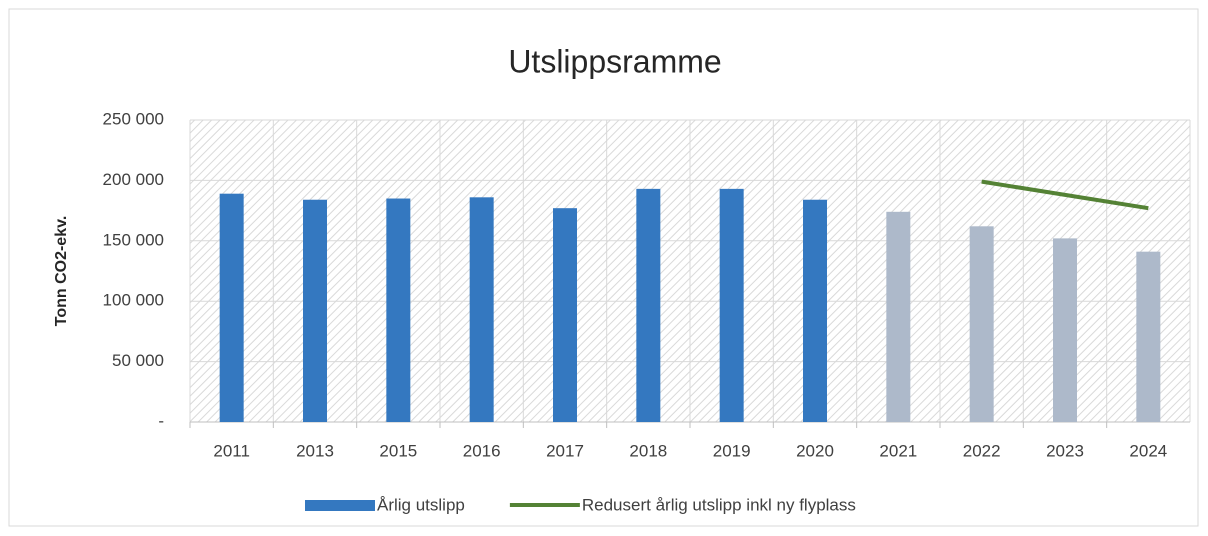 This screenshot has width=1208, height=536. What do you see at coordinates (398, 450) in the screenshot?
I see `x-tick-label: 2015` at bounding box center [398, 450].